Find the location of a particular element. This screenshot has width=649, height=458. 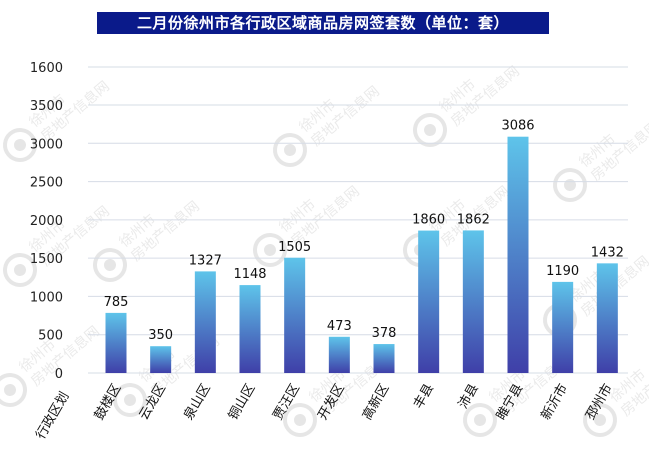

chart-title: 二月份徐州市各行政区域商品房网签套数（单位：套） is located at coordinates (323, 23).